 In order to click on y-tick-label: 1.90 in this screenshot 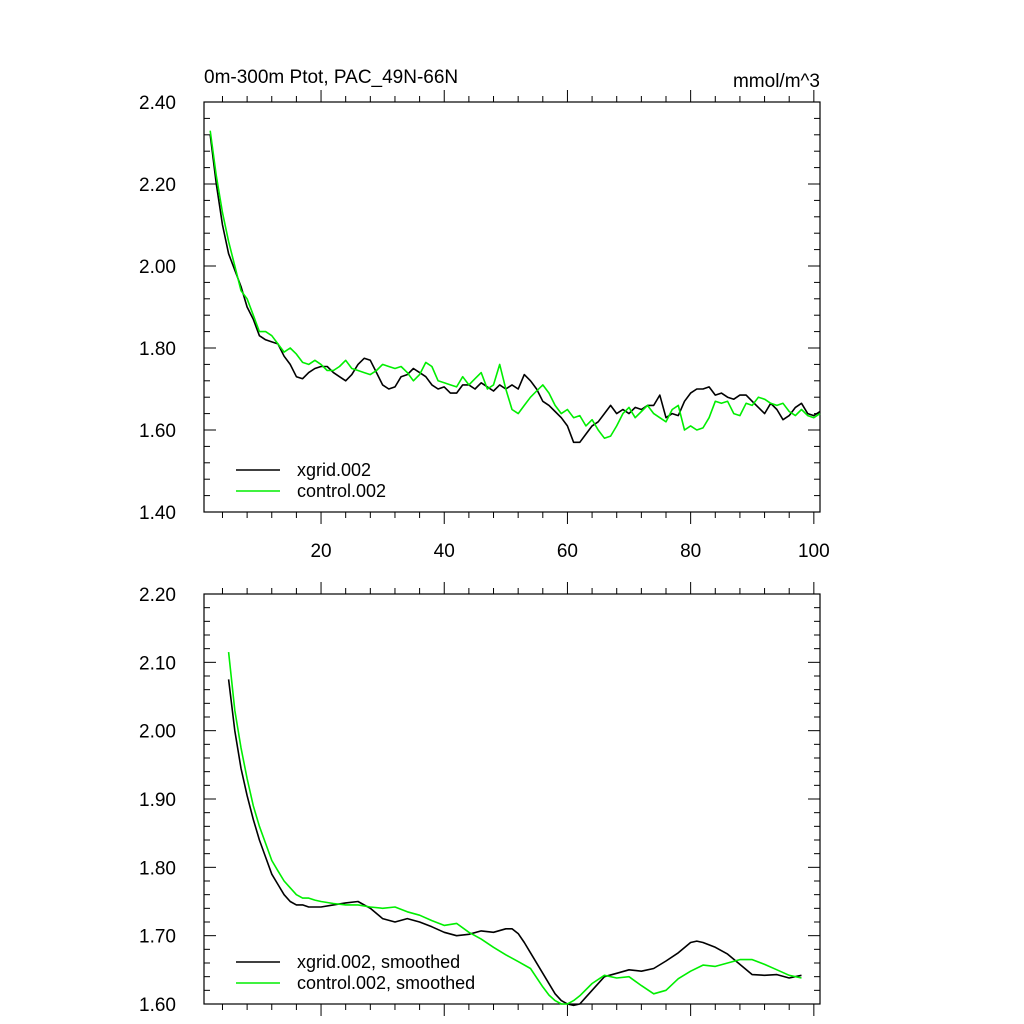, I will do `click(157, 800)`.